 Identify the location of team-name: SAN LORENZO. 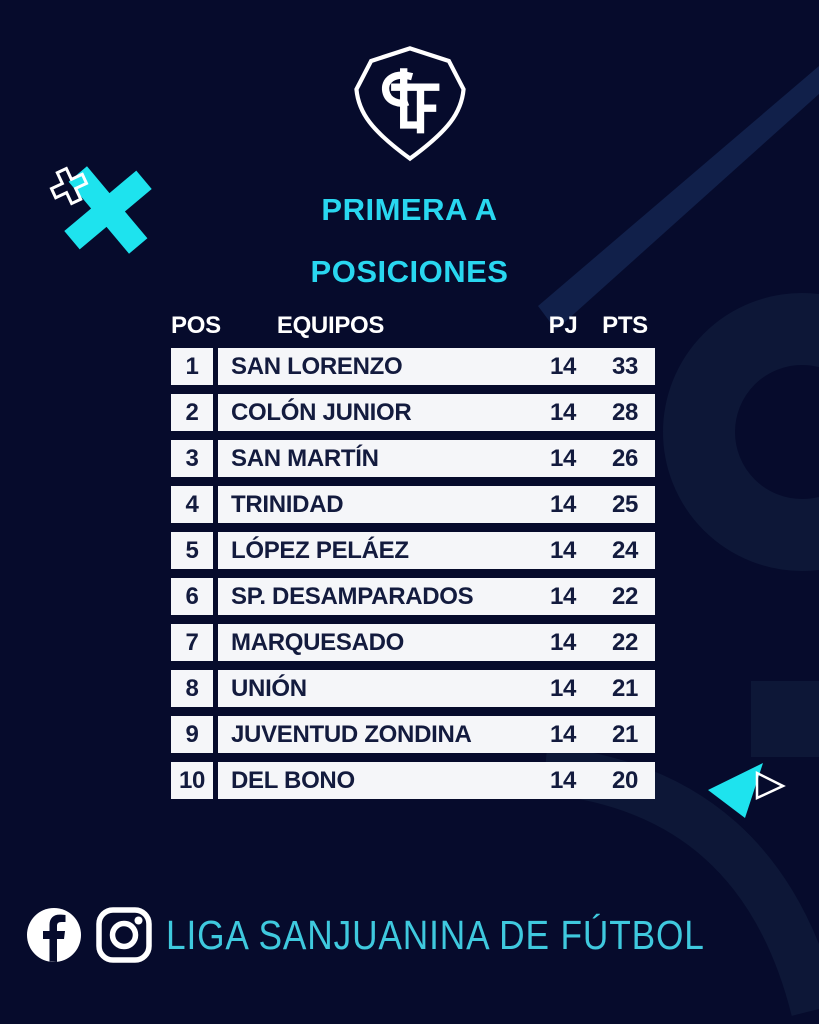
(317, 366).